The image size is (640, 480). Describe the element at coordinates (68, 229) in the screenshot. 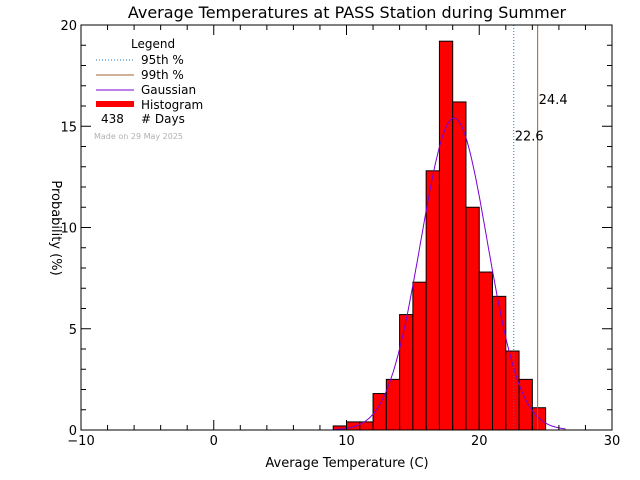

I see `y-tick-label: 10` at that location.